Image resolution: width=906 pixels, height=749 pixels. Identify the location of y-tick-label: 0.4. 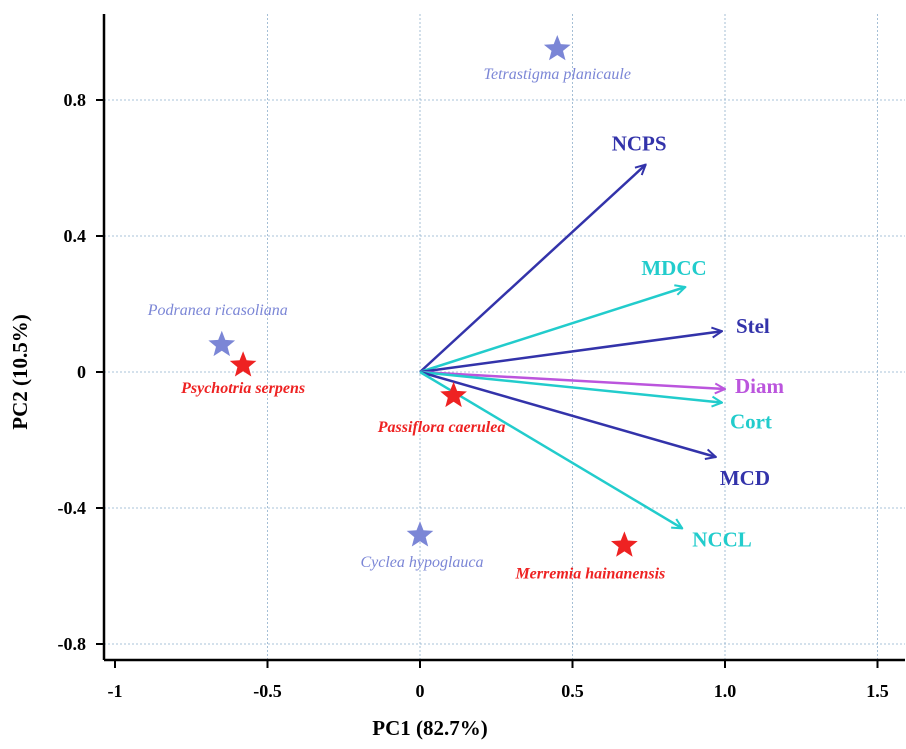
(75, 236).